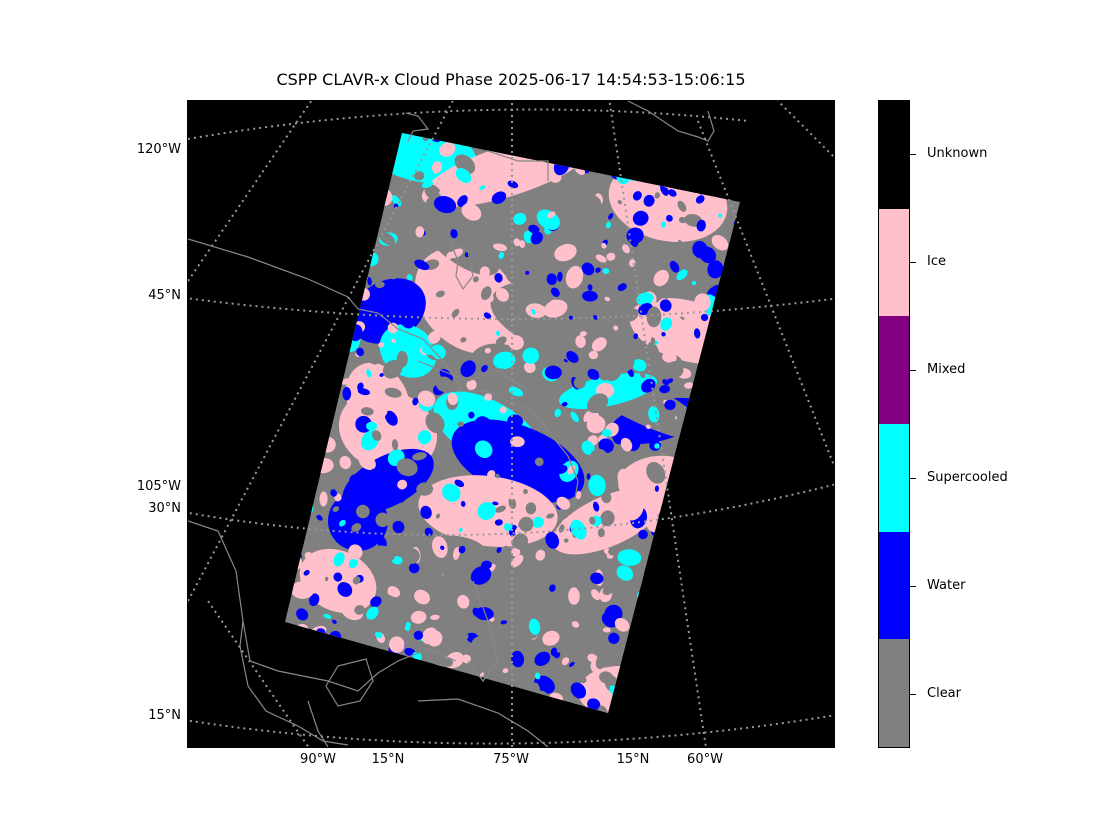  What do you see at coordinates (705, 759) in the screenshot?
I see `lon-label-60w: 60°W` at bounding box center [705, 759].